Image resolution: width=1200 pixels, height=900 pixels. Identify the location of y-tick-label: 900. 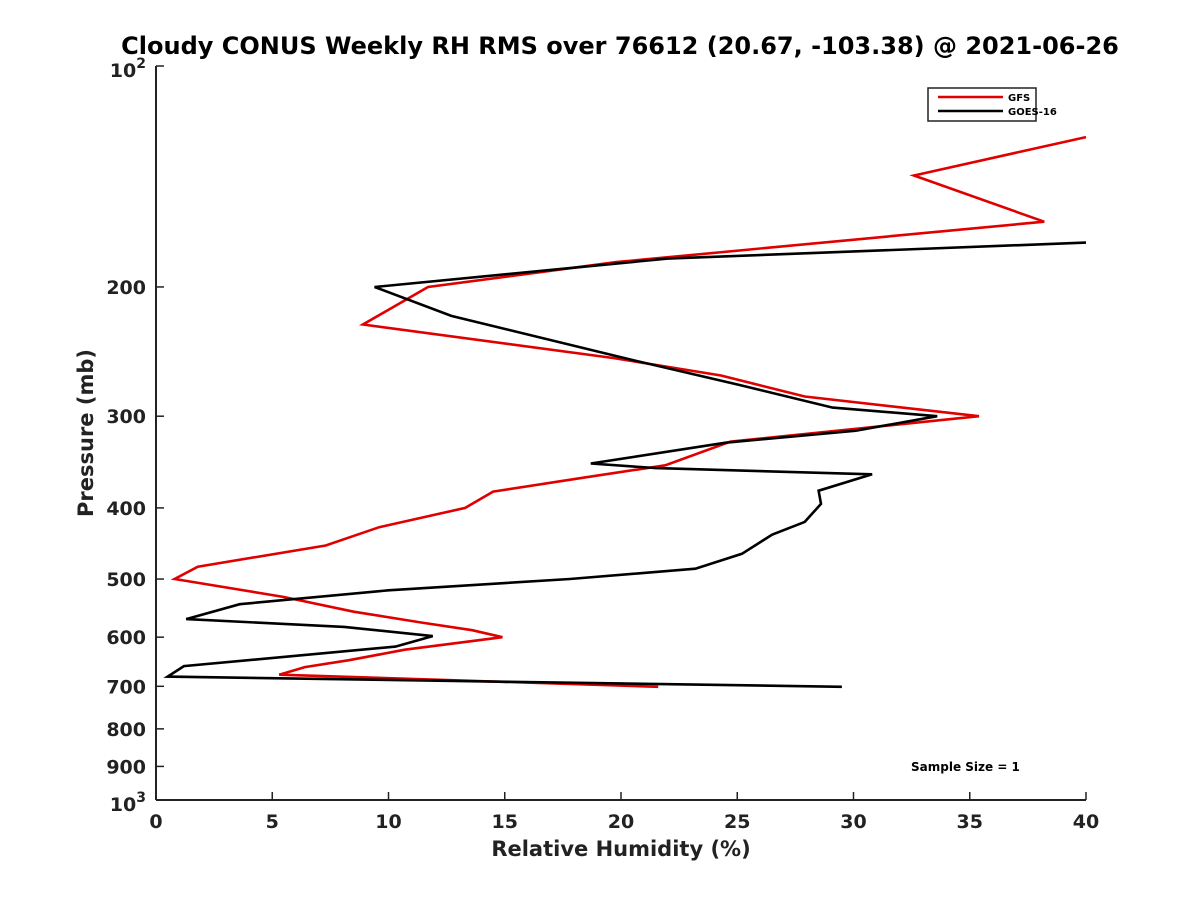
(126, 767).